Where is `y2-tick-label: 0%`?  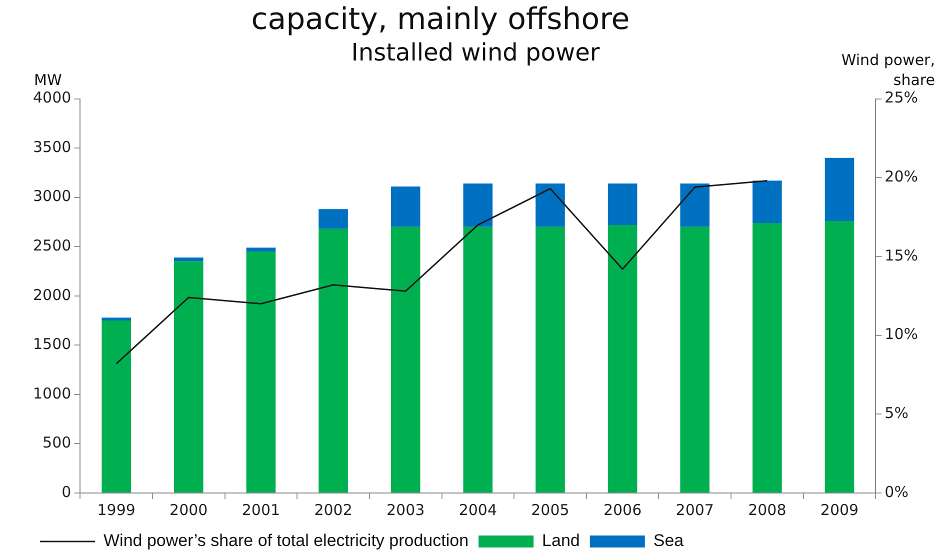
y2-tick-label: 0% is located at coordinates (896, 491).